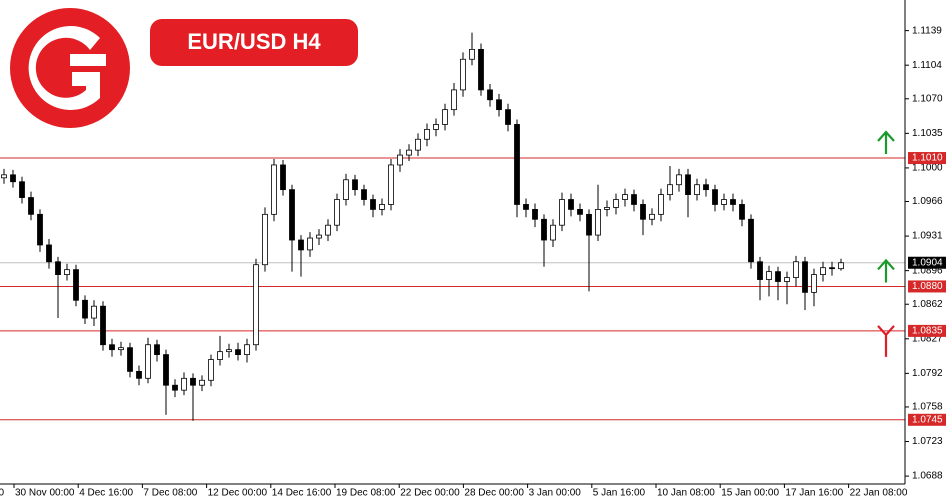  Describe the element at coordinates (686, 493) in the screenshot. I see `x-tick-label: 10 Jan 08:00` at that location.